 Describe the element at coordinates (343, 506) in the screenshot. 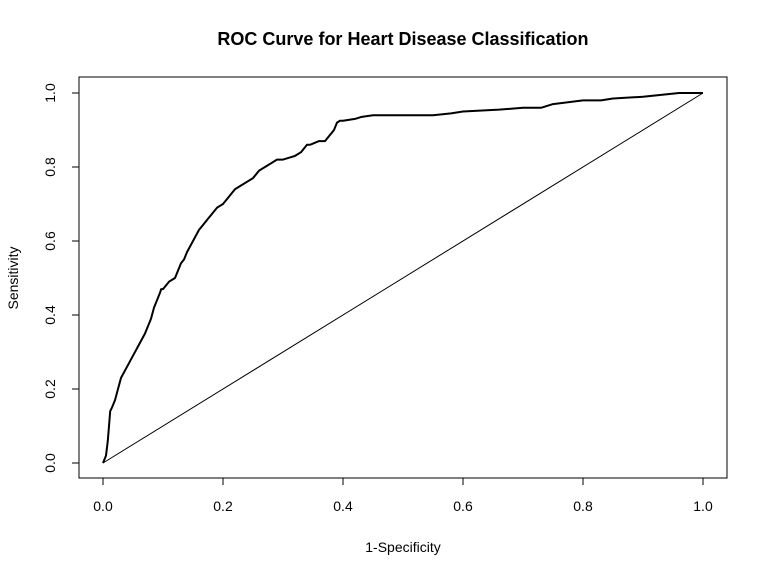

I see `x-tick-label: 0.4` at that location.